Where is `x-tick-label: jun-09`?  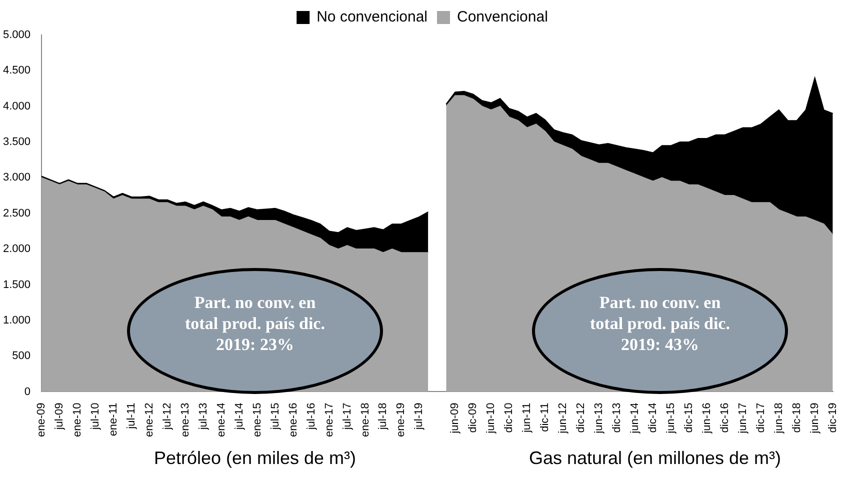 x-tick-label: jun-09 is located at coordinates (455, 418).